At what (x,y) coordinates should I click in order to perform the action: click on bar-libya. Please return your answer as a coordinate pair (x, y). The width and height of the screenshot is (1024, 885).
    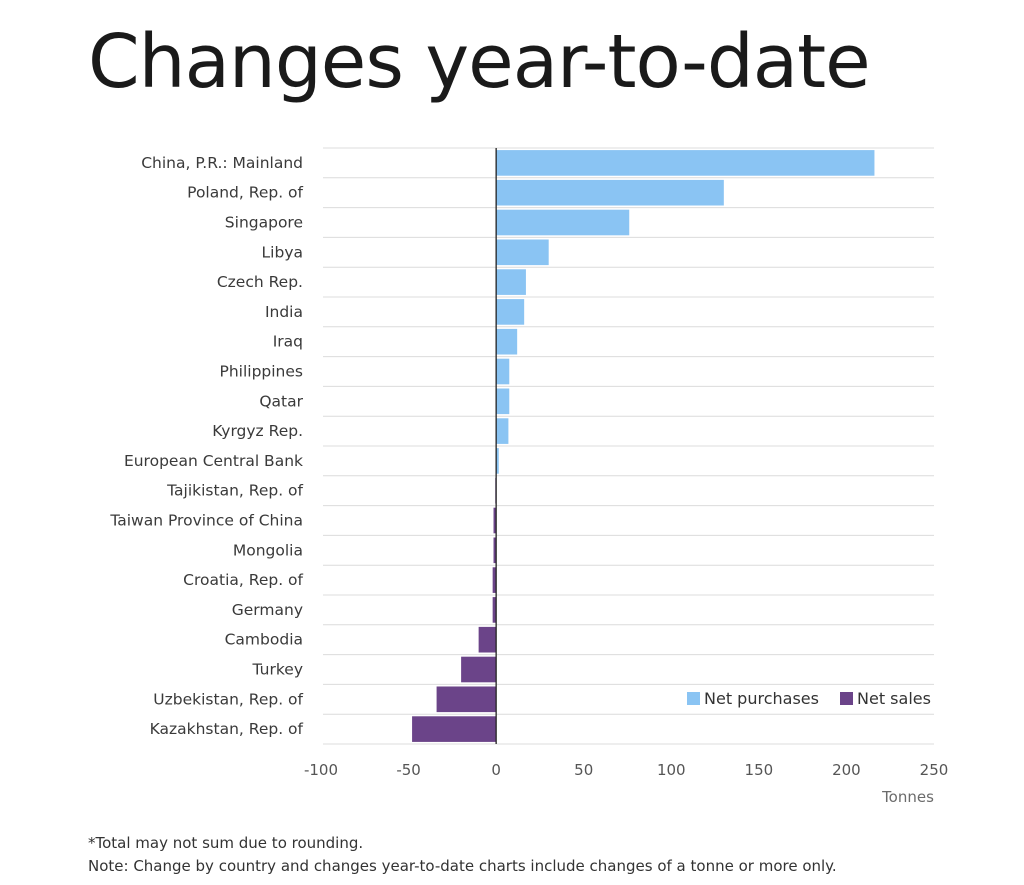
    Looking at the image, I should click on (522, 252).